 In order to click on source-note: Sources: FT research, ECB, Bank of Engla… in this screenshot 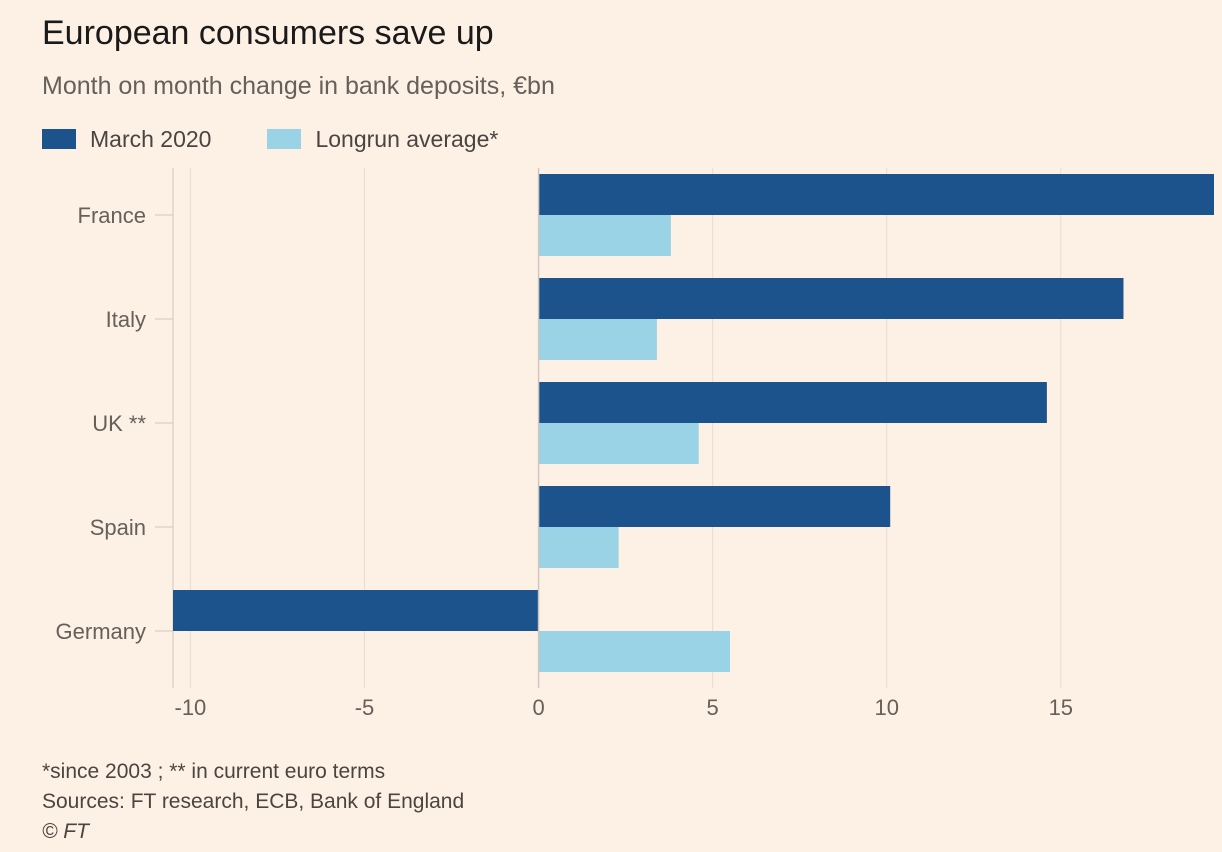, I will do `click(253, 801)`.